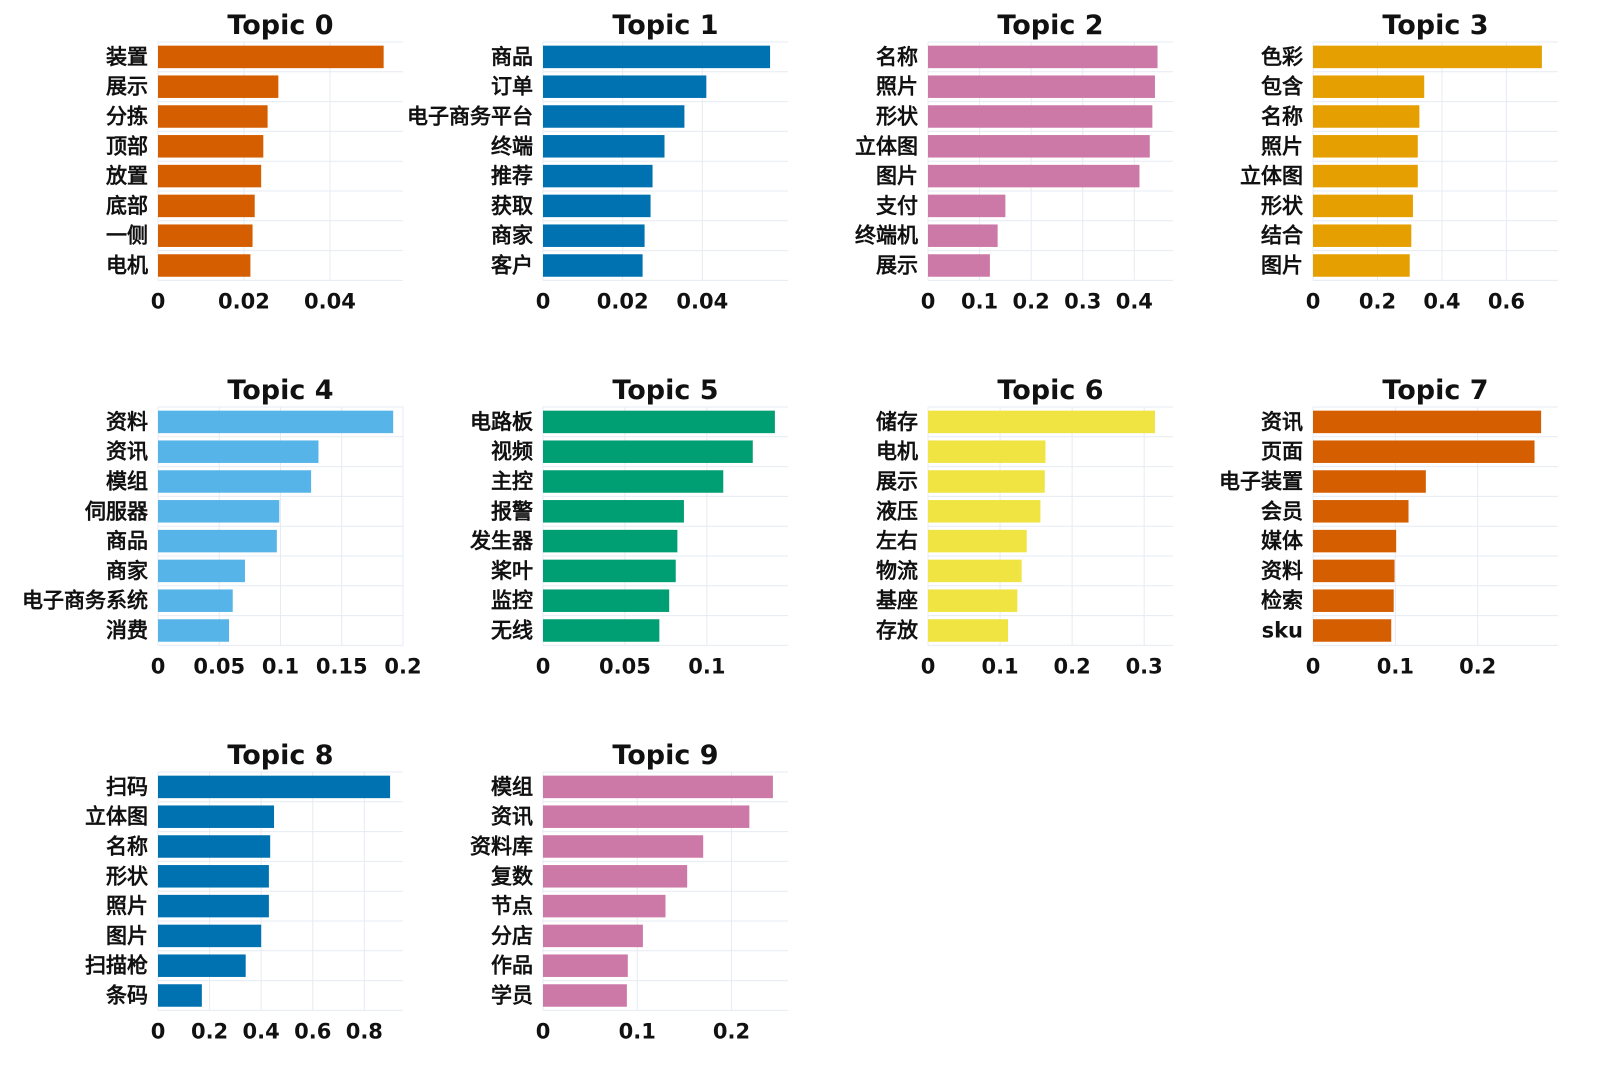 The width and height of the screenshot is (1599, 1068). What do you see at coordinates (979, 301) in the screenshot?
I see `tick-label: 0.1` at bounding box center [979, 301].